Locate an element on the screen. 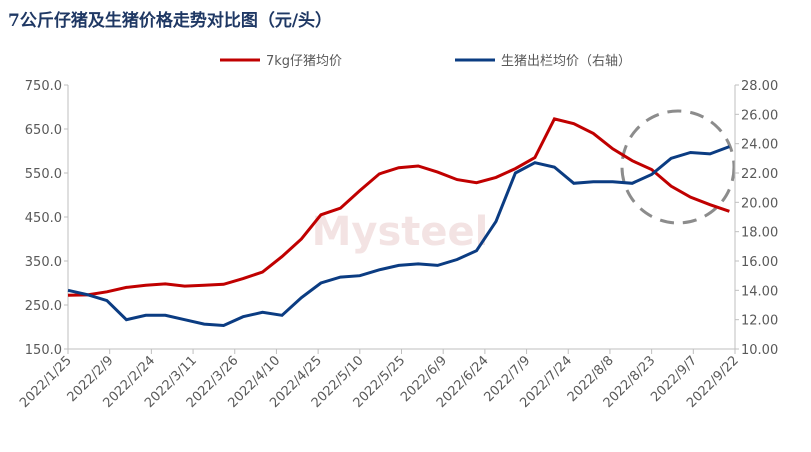 This screenshot has height=452, width=811. y2-tick-label: 14.00 is located at coordinates (759, 291).